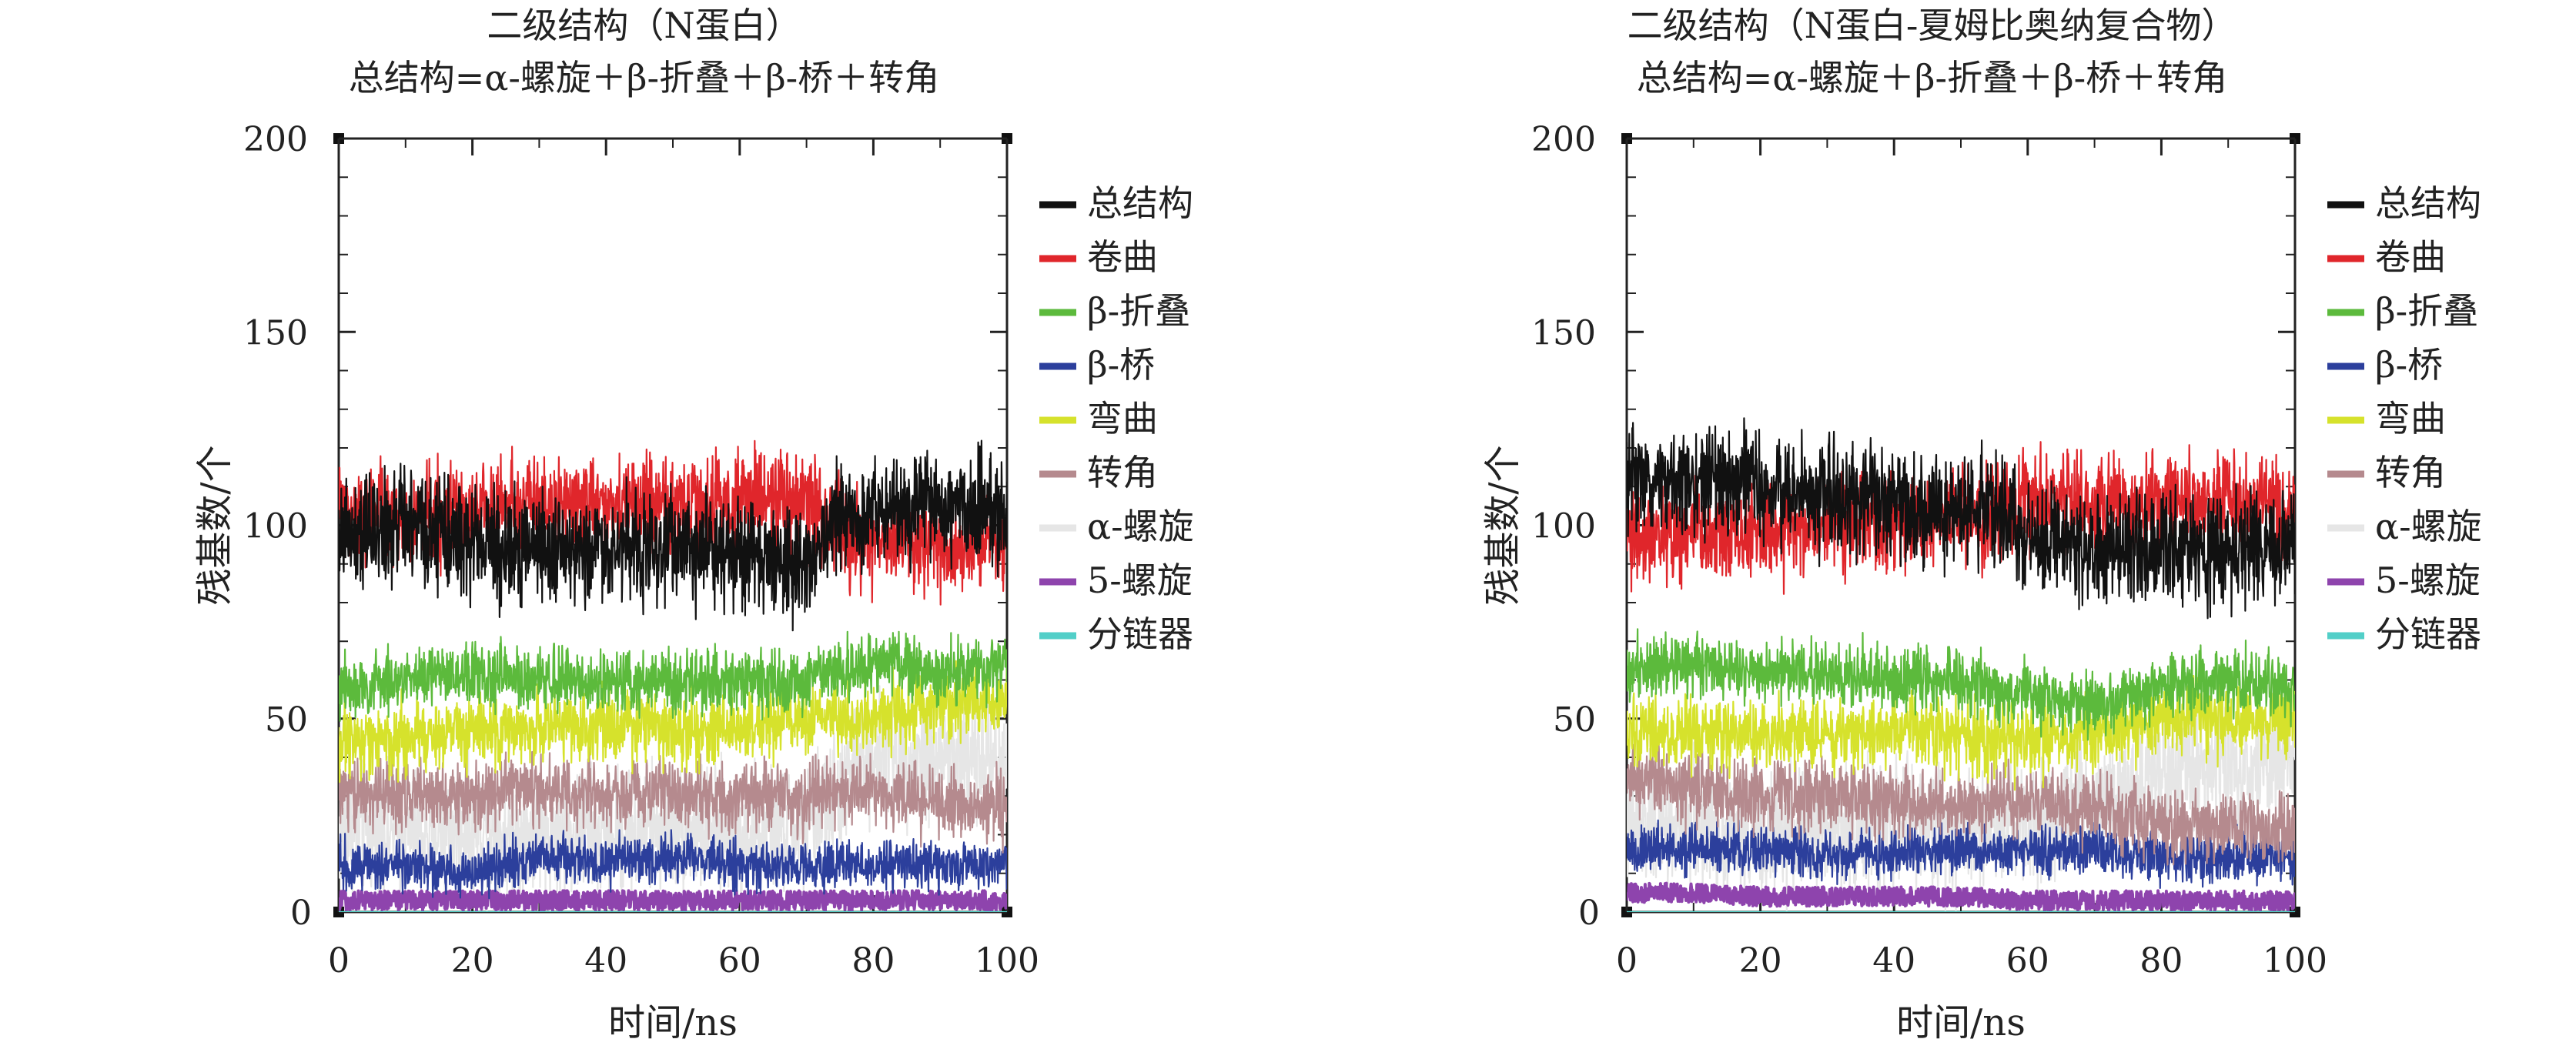 The width and height of the screenshot is (2576, 1049). I want to click on chart-title: 二级结构（N蛋白）, so click(644, 25).